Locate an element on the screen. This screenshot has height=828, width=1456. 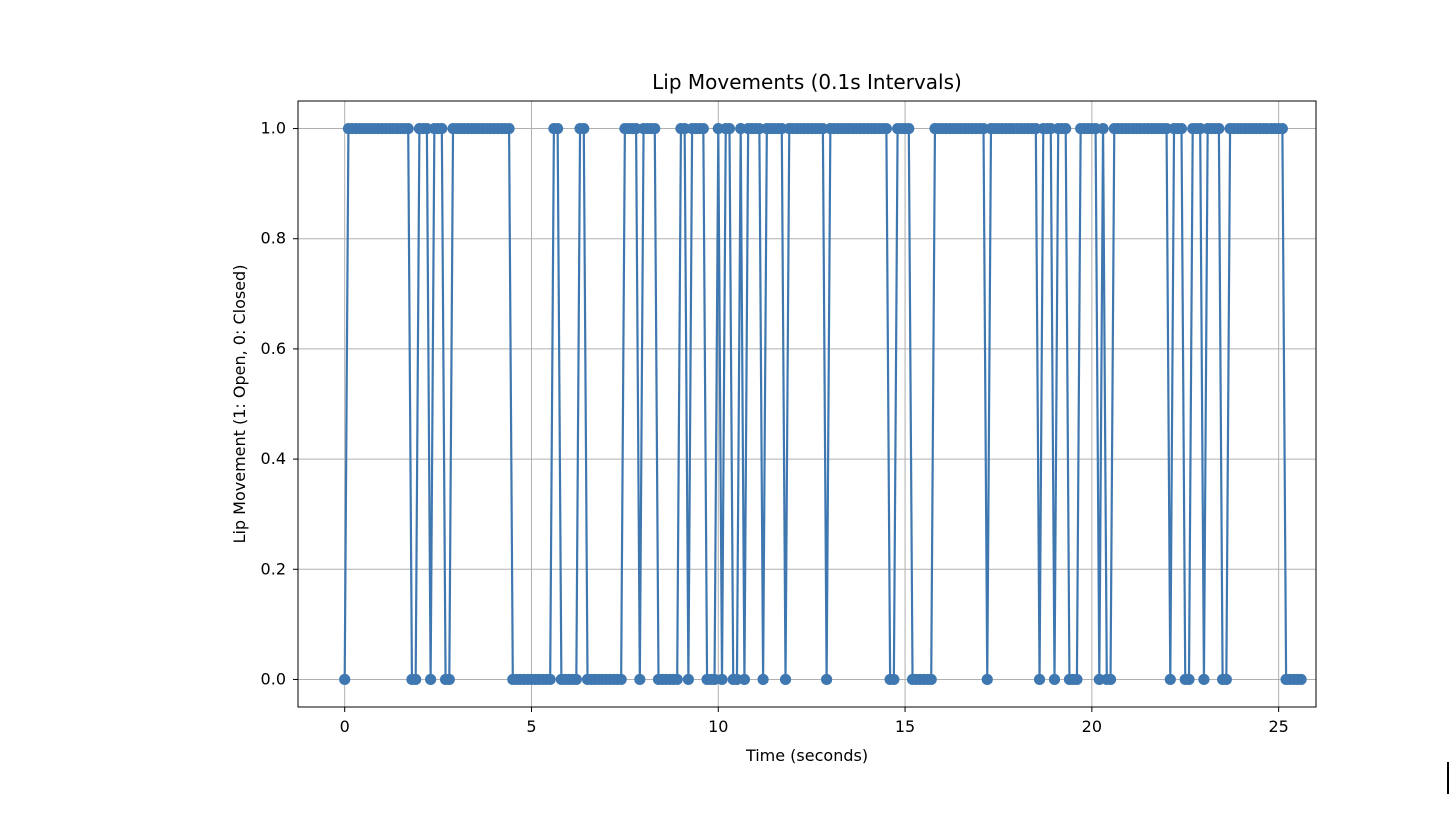
text-cursor-icon is located at coordinates (1448, 778).